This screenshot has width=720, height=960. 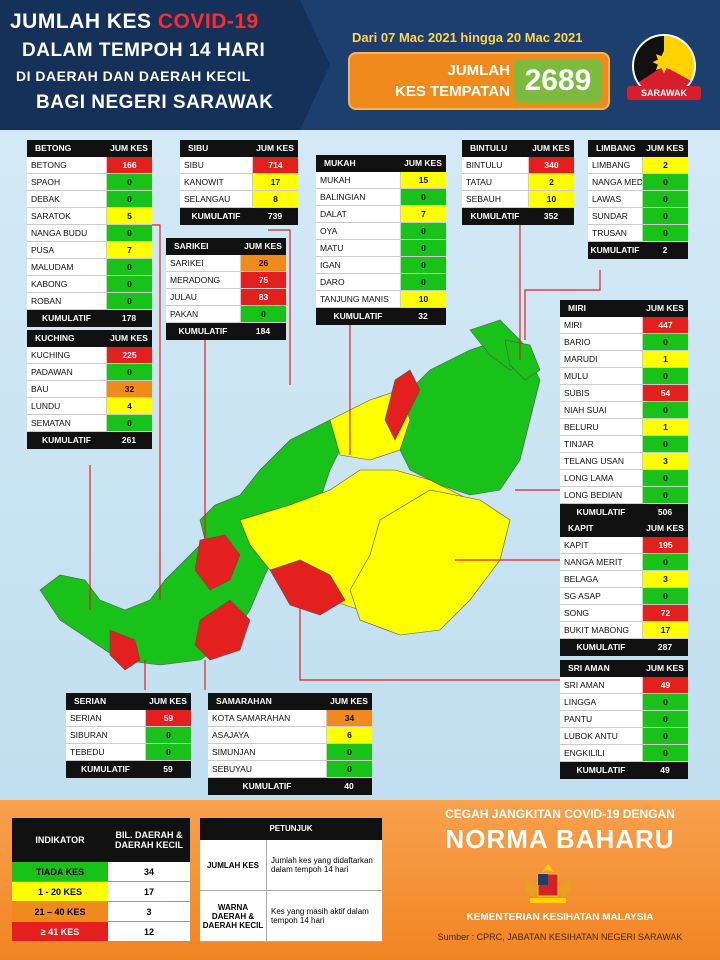 I want to click on ministry-name: KEMENTERIAN KESIHATAN MALAYSIA, so click(x=560, y=917).